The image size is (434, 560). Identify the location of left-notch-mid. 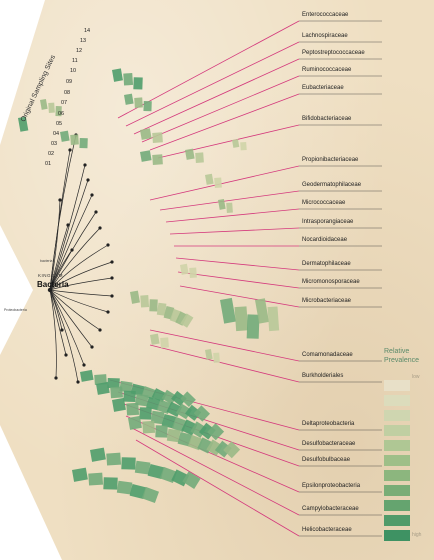
(16, 290).